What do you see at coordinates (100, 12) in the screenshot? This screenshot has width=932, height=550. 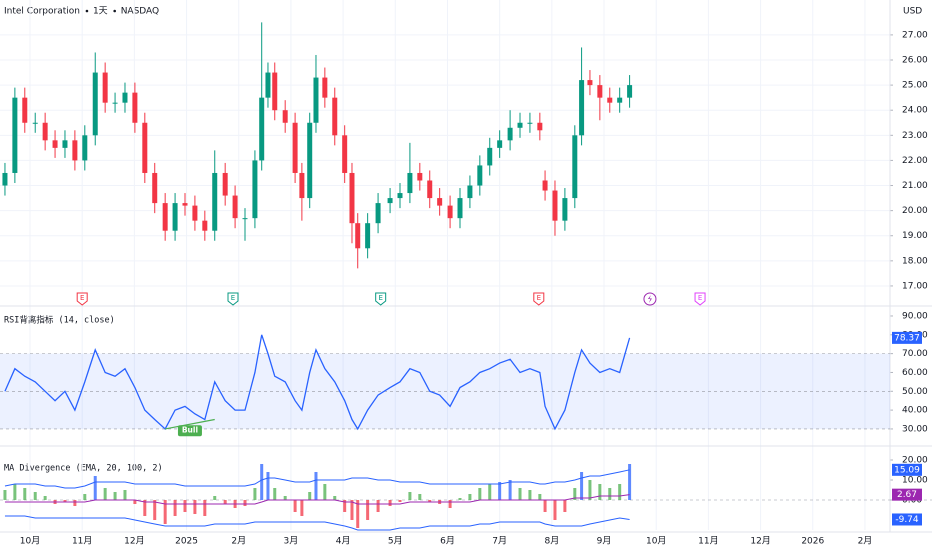 I see `interval: 1天` at bounding box center [100, 12].